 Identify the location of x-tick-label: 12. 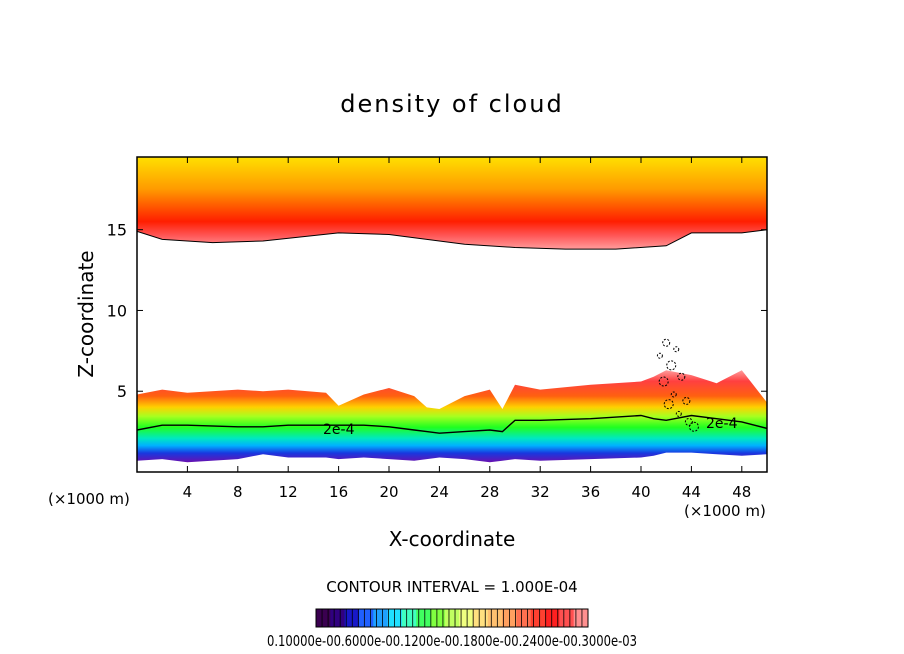
(288, 492).